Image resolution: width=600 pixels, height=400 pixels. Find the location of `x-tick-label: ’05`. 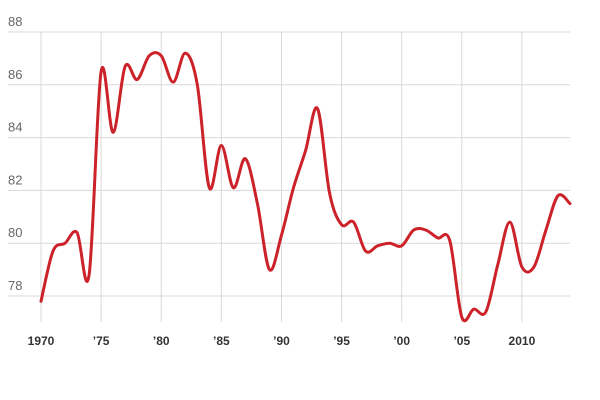

x-tick-label: ’05 is located at coordinates (461, 341).